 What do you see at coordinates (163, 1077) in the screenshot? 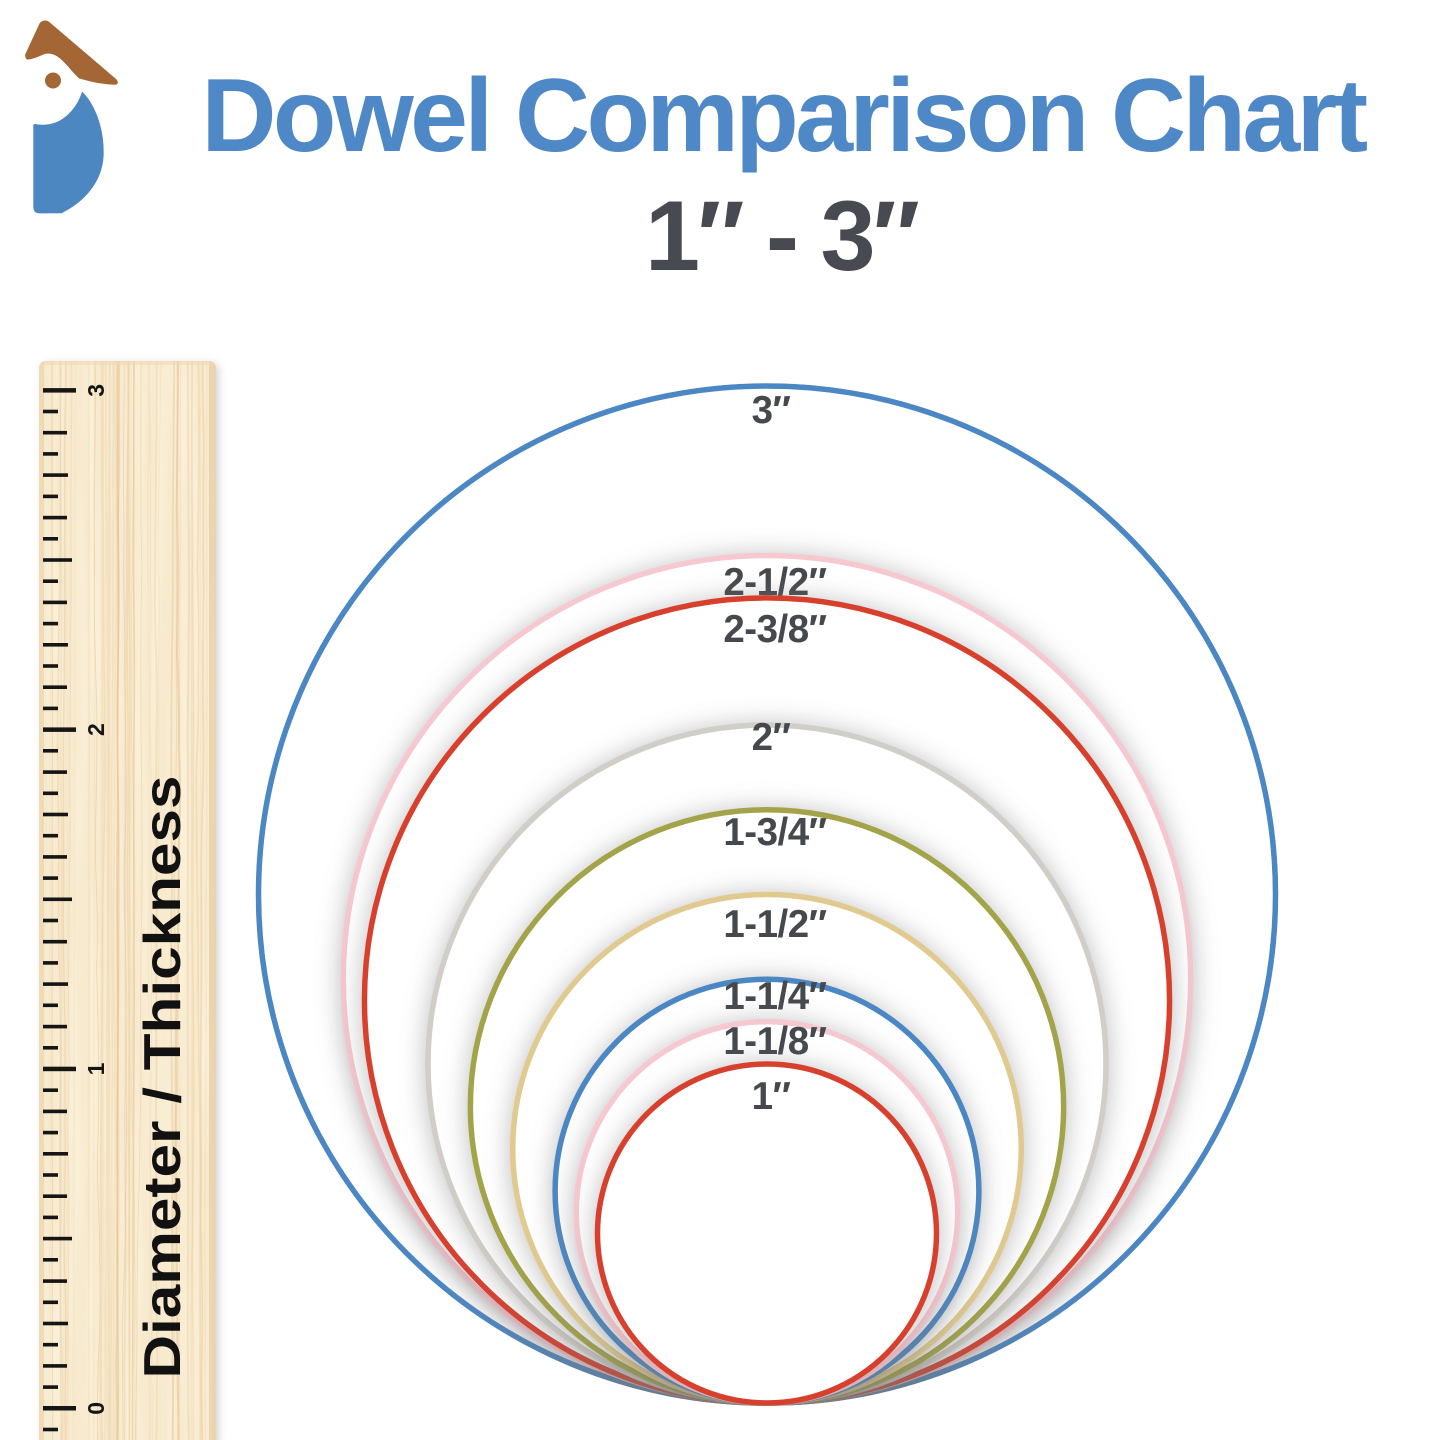
I see `svg-text: Diameter / Thickness` at bounding box center [163, 1077].